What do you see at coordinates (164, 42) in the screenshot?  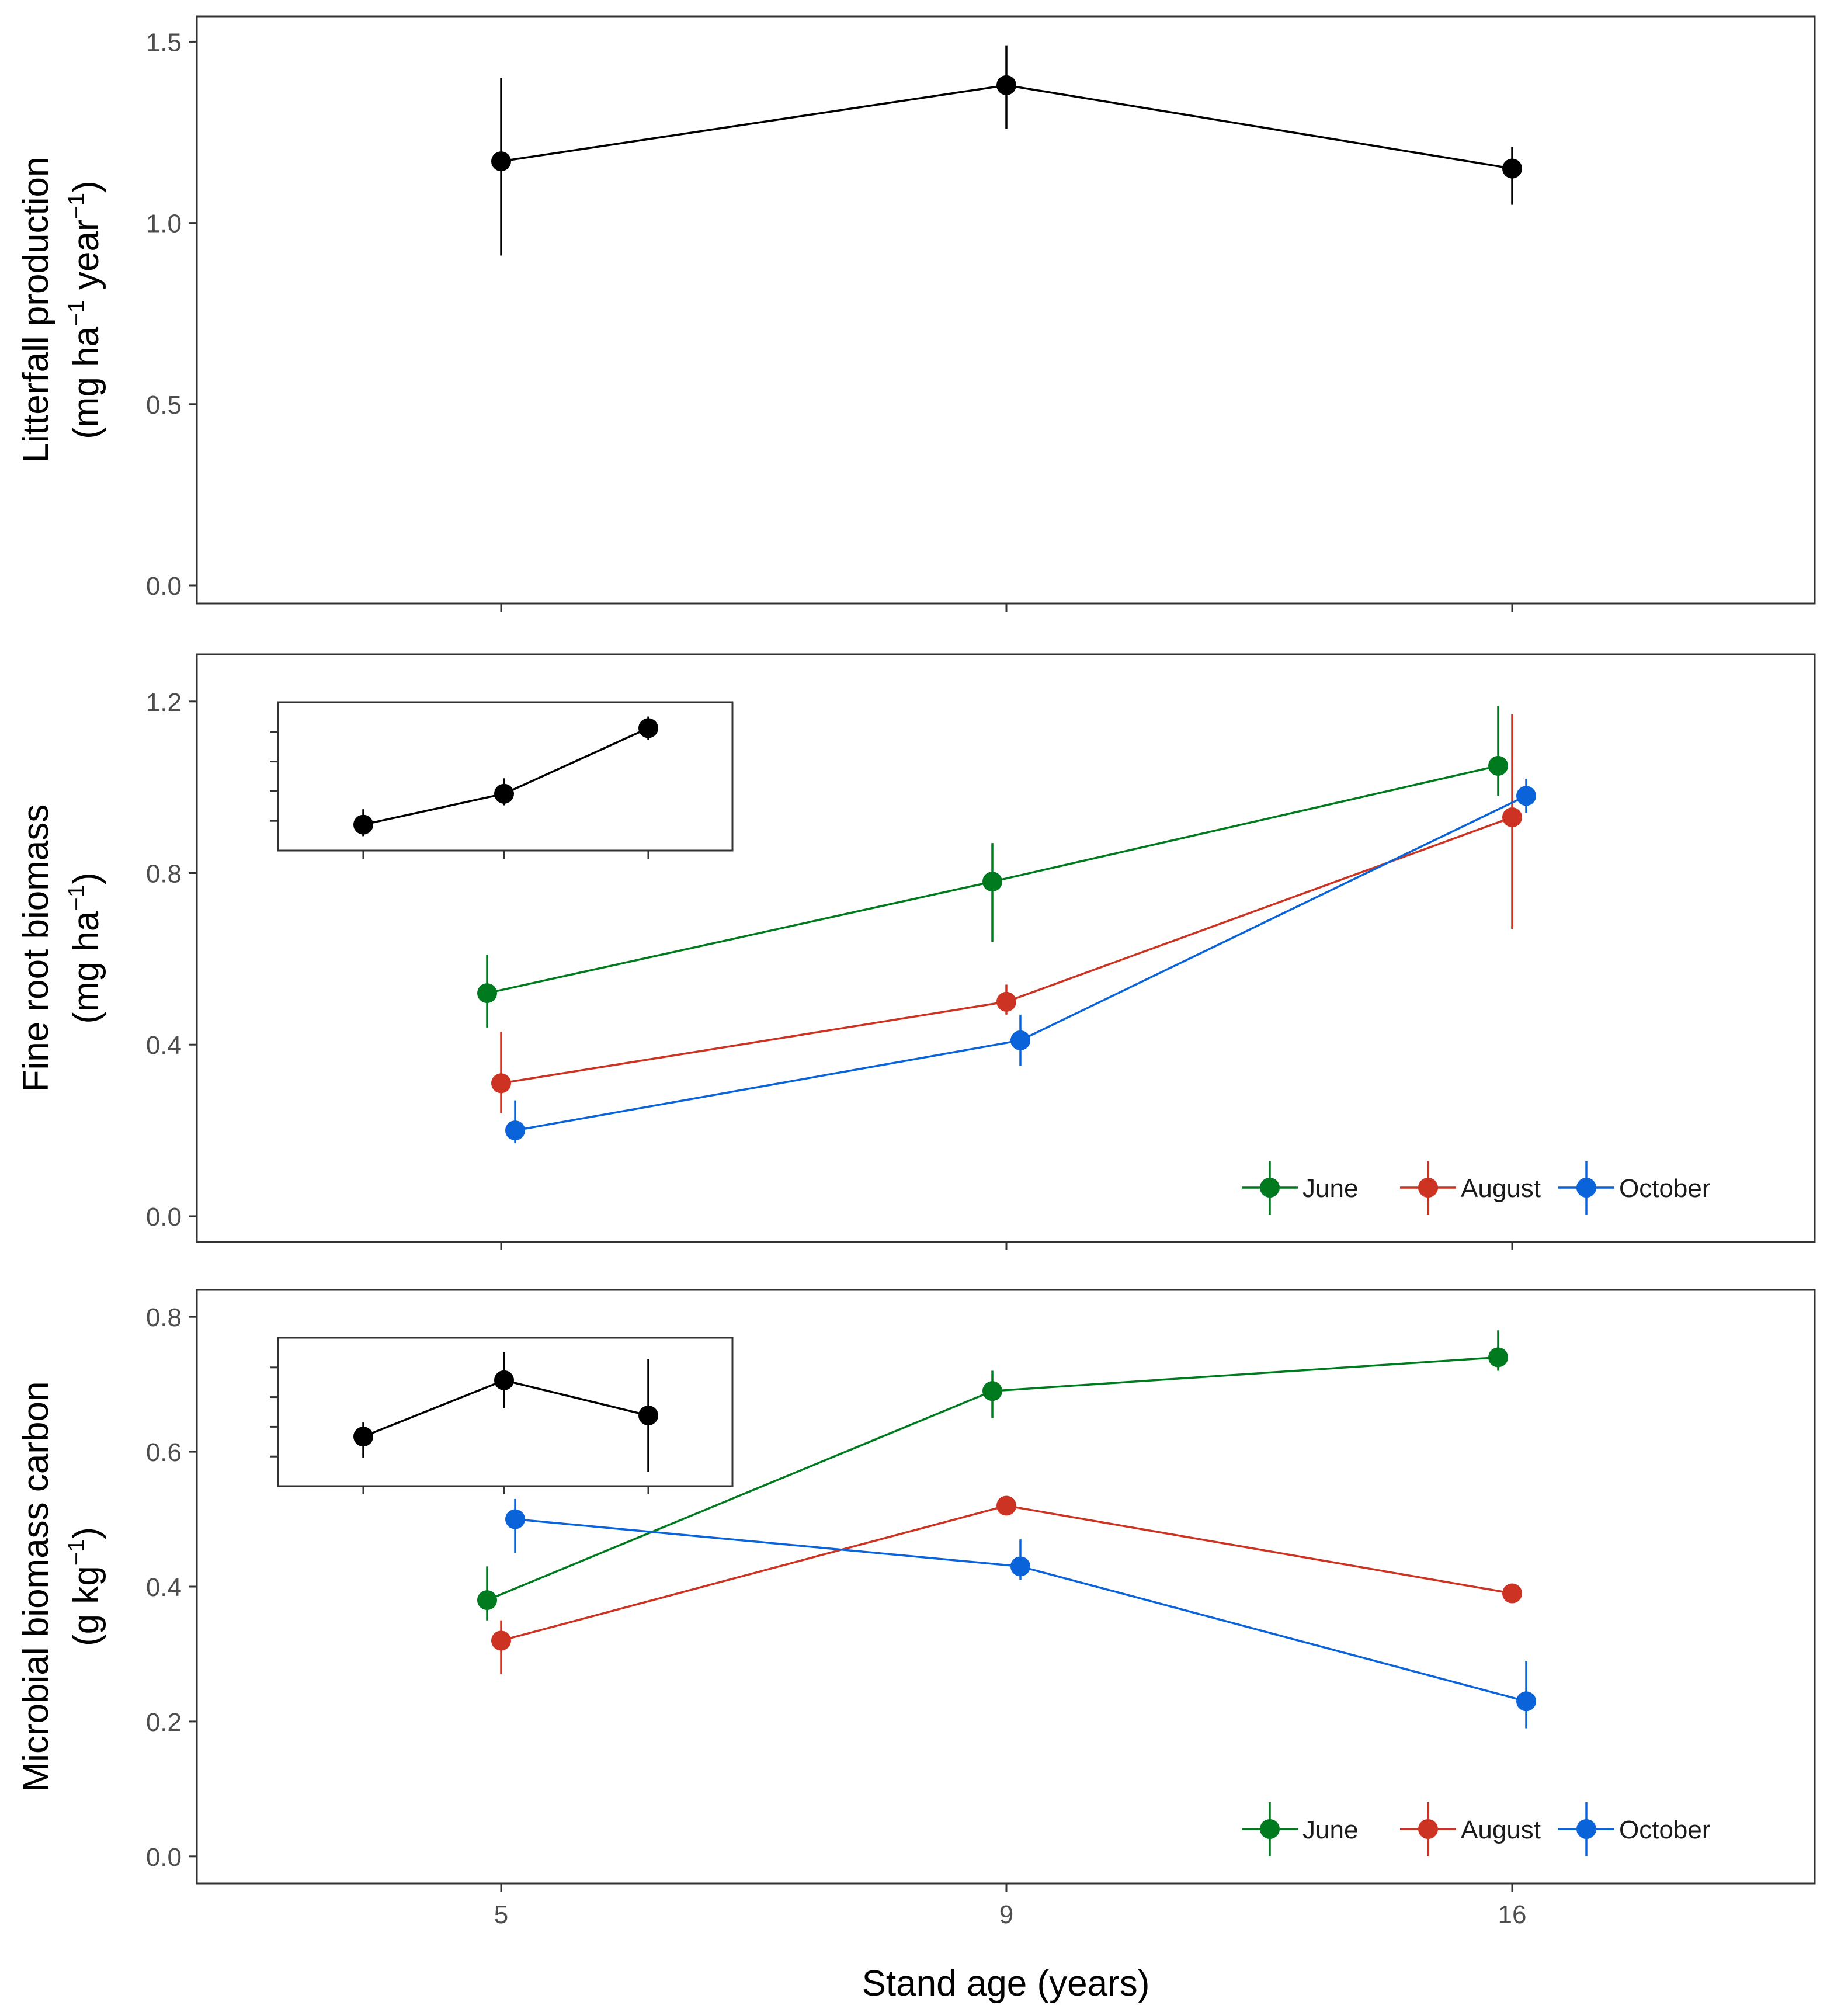 I see `y-tick-label: 1.5` at bounding box center [164, 42].